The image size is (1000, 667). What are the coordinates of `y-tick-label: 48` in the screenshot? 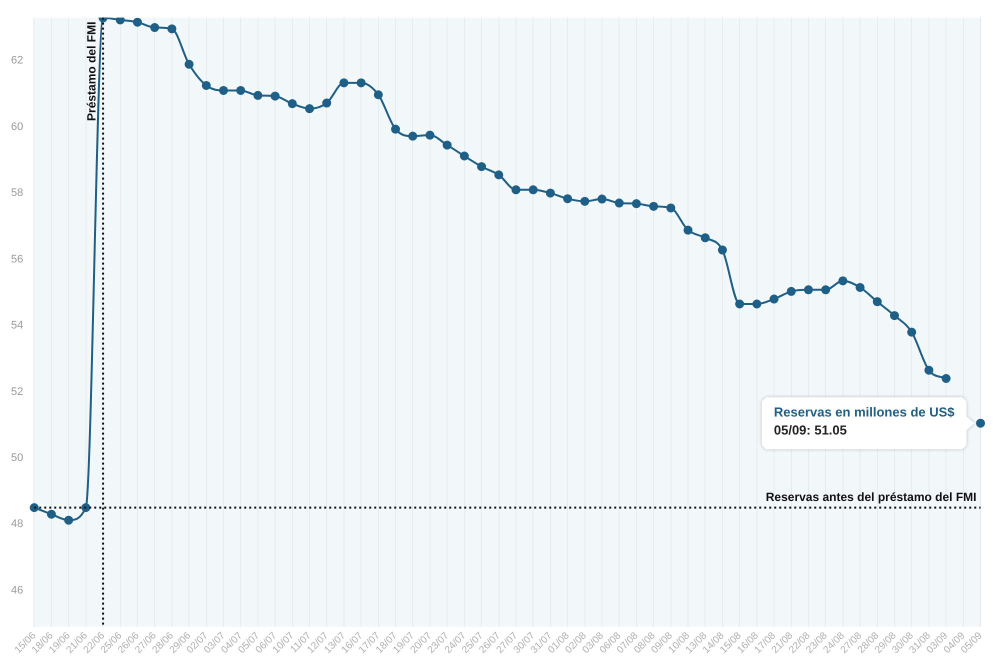 It's located at (17, 524).